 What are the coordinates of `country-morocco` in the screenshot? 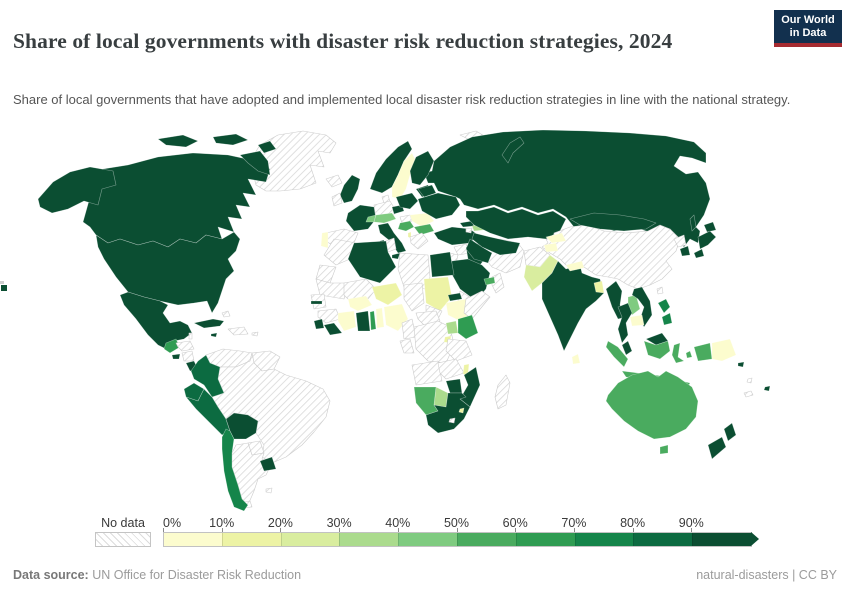 It's located at (340, 252).